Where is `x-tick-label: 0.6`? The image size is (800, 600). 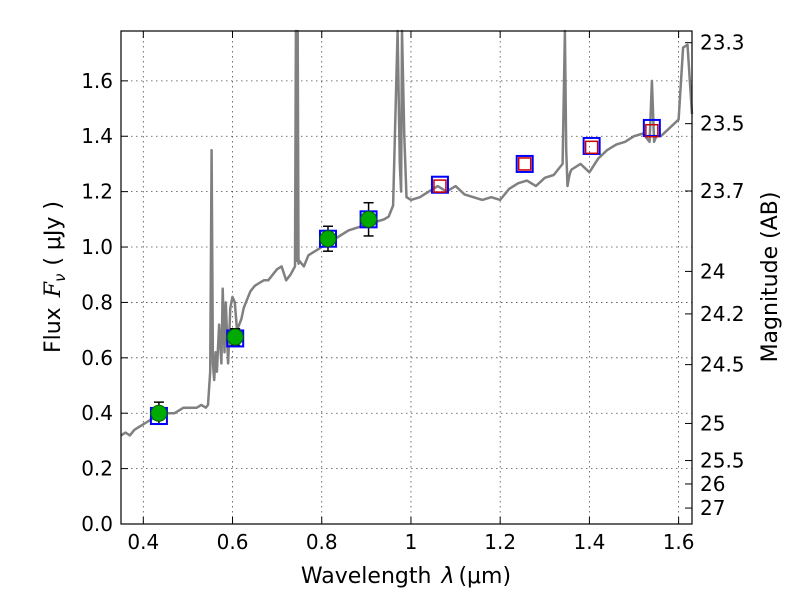 x-tick-label: 0.6 is located at coordinates (233, 542).